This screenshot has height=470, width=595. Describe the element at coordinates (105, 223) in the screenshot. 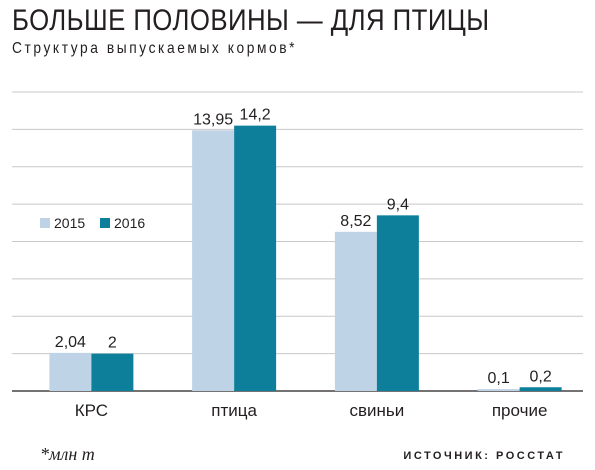

I see `legend-swatch-2016` at that location.